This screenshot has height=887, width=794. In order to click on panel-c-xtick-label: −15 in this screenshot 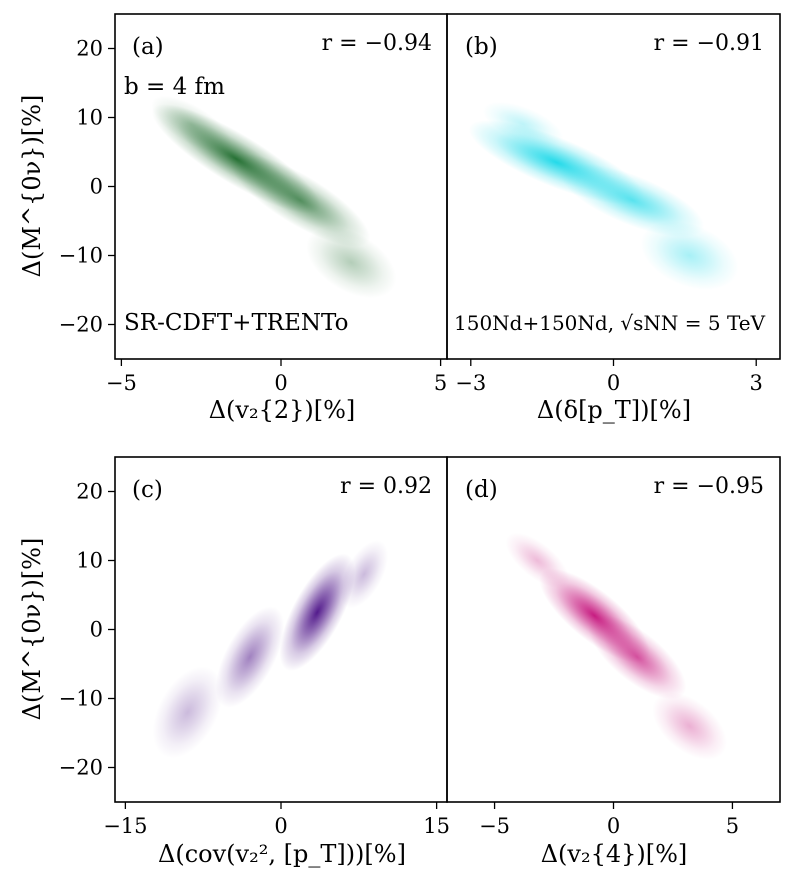, I will do `click(125, 826)`.